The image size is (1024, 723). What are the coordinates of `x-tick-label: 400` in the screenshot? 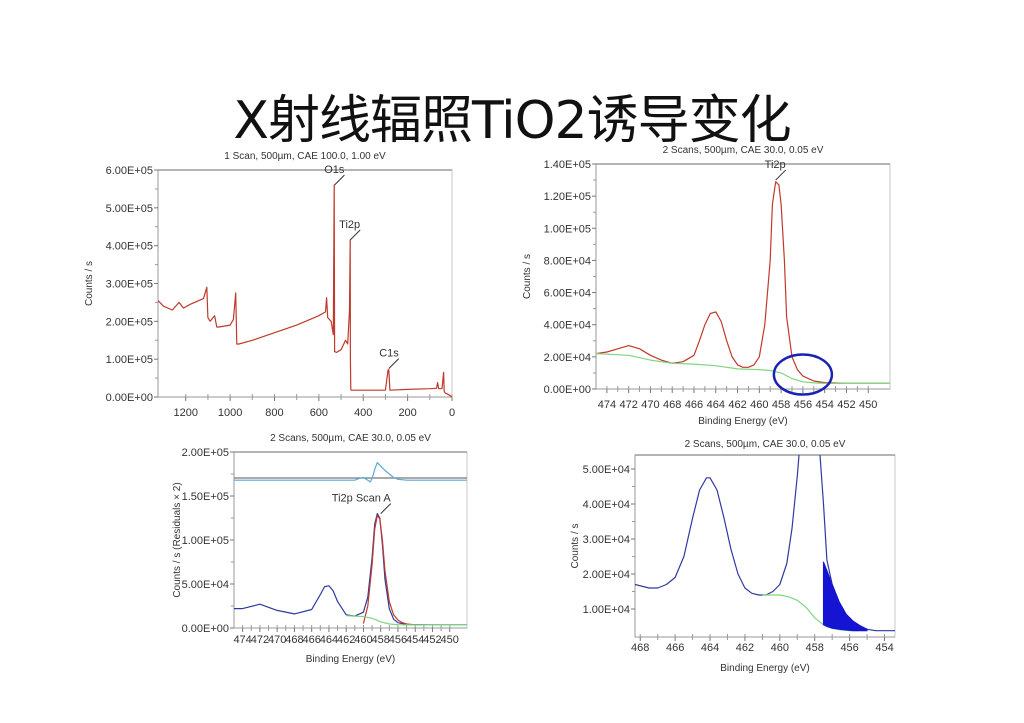 It's located at (363, 413).